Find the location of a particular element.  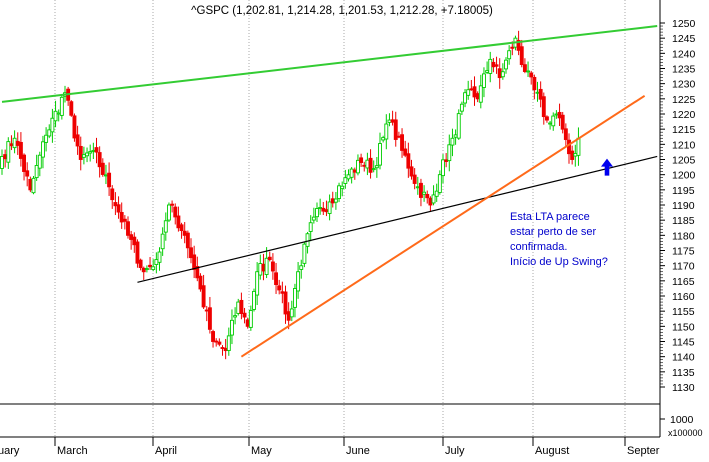

price-tick-label: 1145 is located at coordinates (683, 343).